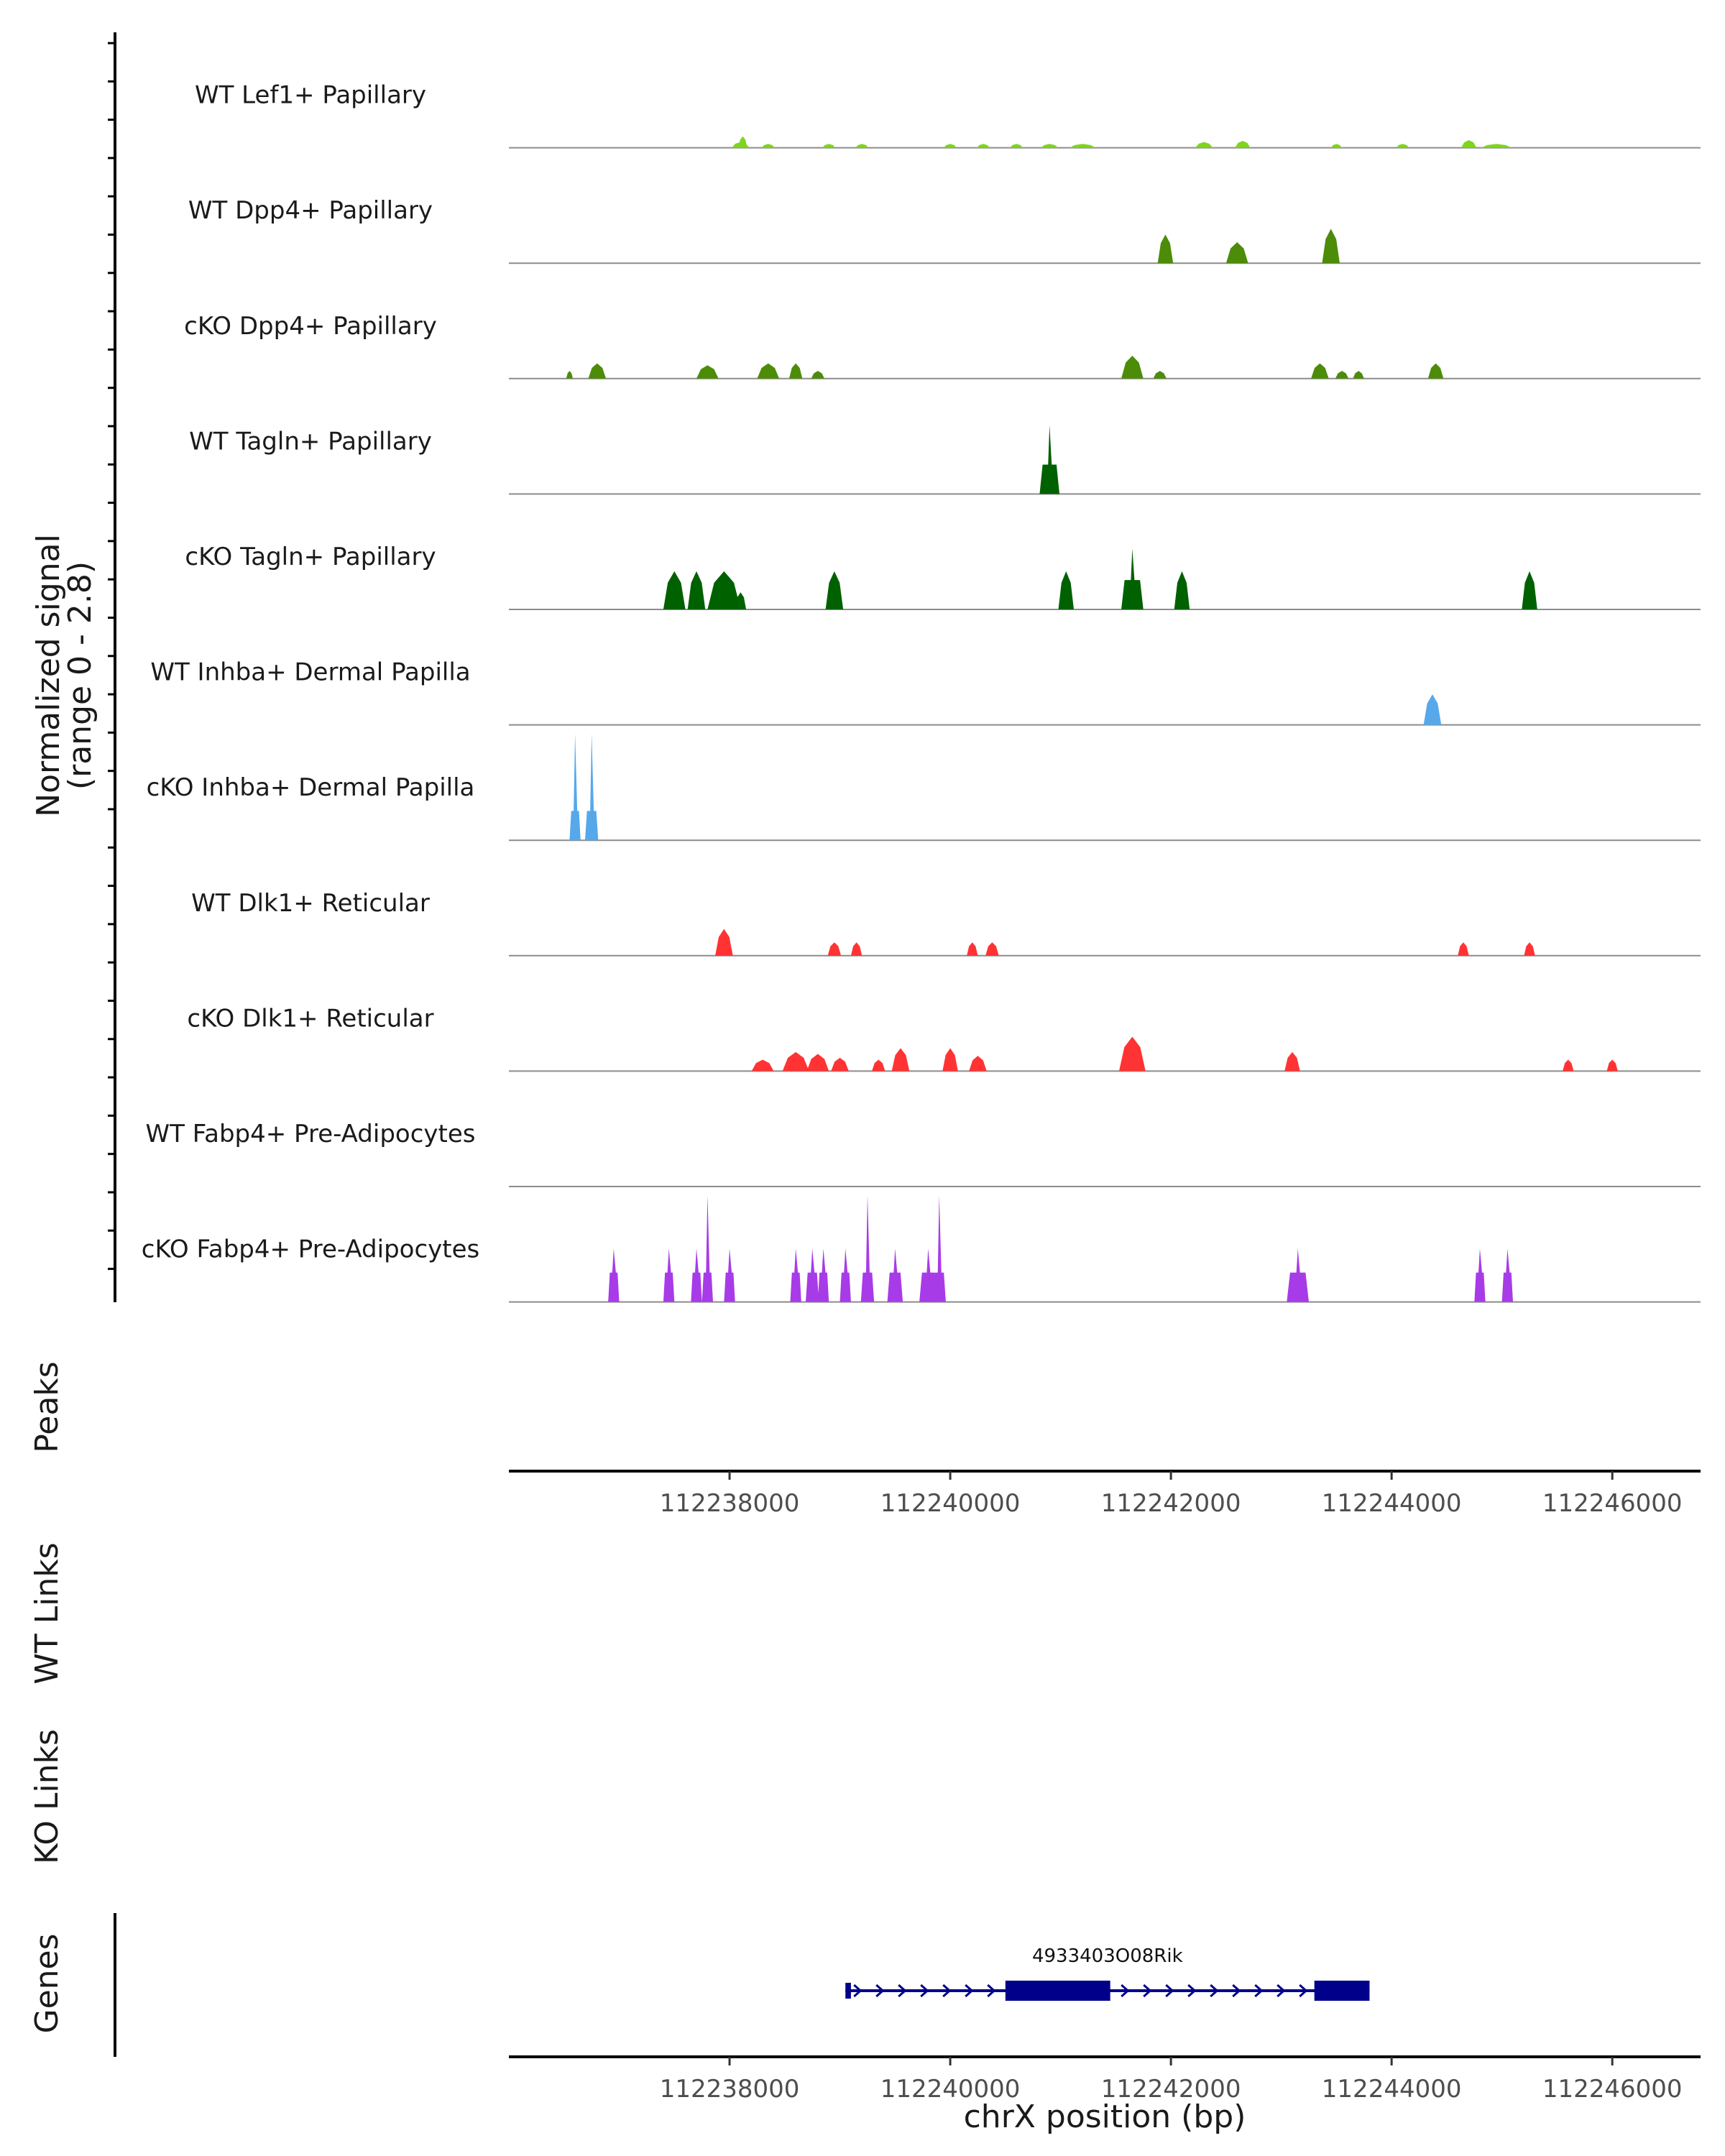 Image resolution: width=1725 pixels, height=2156 pixels. I want to click on x-tick-label: 112240000, so click(950, 2089).